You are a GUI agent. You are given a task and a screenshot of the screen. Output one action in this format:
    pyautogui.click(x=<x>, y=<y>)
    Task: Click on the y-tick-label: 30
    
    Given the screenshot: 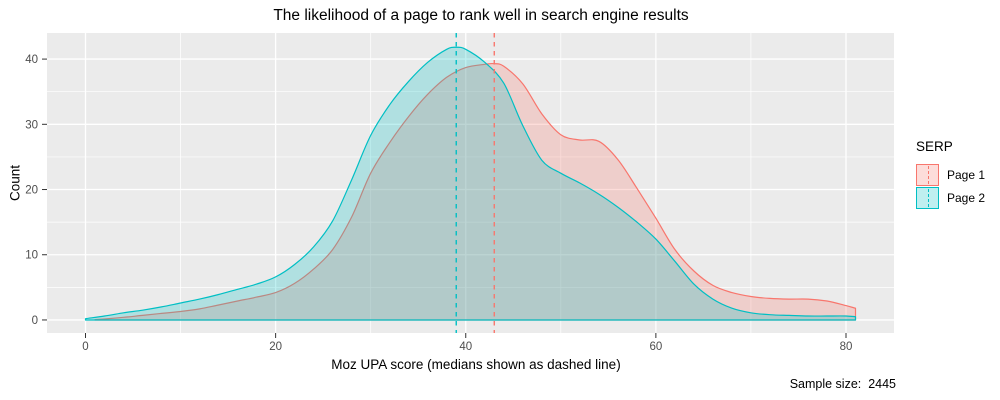 What is the action you would take?
    pyautogui.click(x=31, y=125)
    